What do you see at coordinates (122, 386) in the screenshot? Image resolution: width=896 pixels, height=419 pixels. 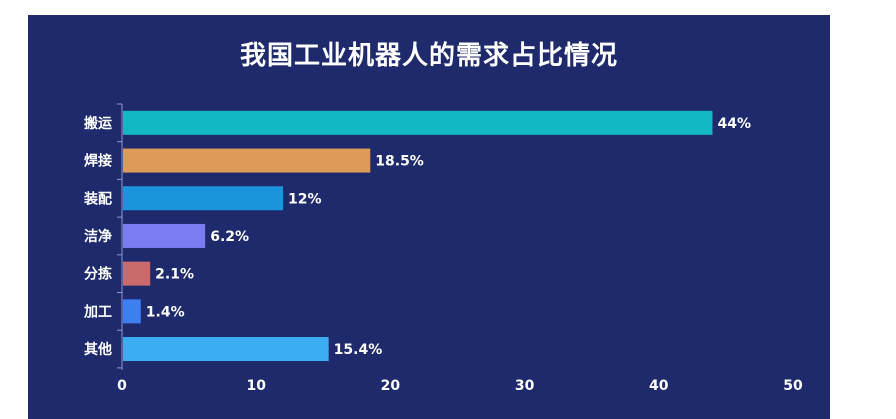 I see `x-tick-label: 0` at bounding box center [122, 386].